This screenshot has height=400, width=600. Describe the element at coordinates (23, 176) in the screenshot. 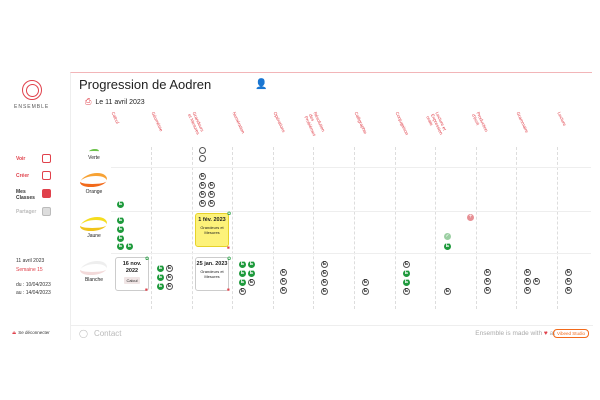

I see `nav-creer: Créer` at that location.